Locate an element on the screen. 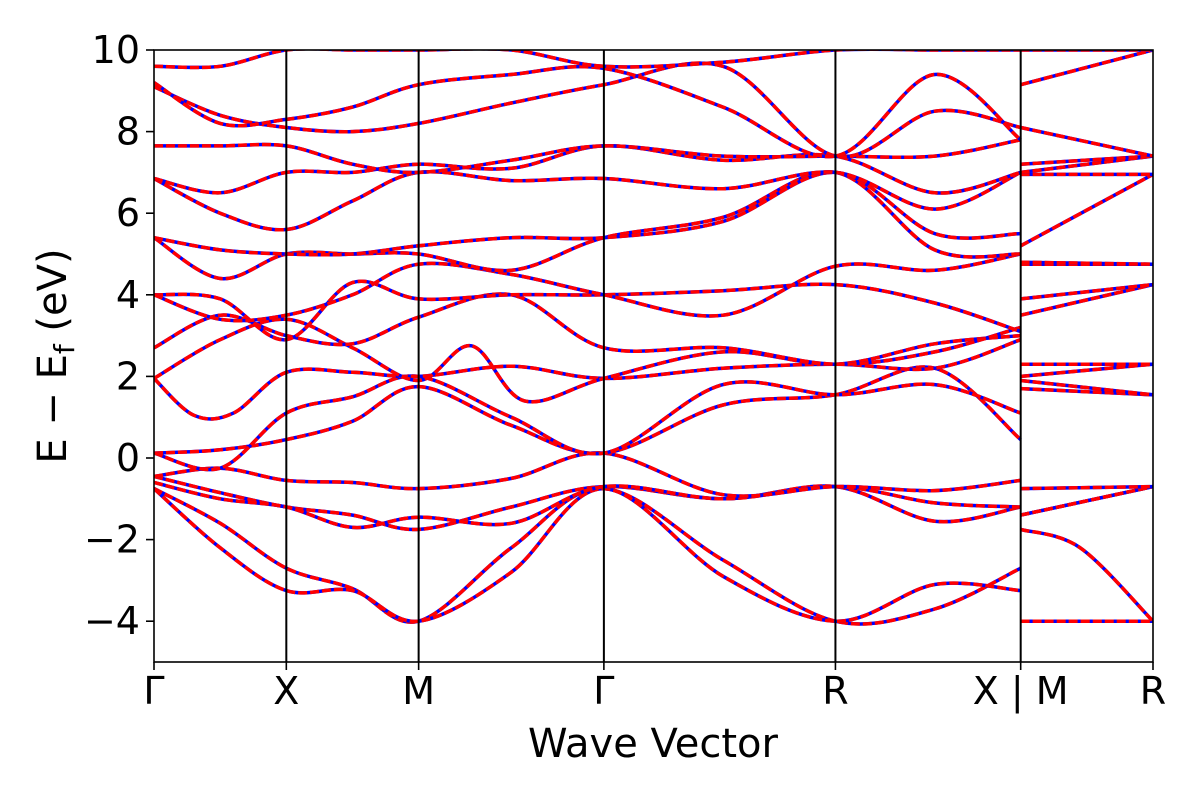 The height and width of the screenshot is (800, 1200). band-7-segment-1-solid is located at coordinates (588, 423).